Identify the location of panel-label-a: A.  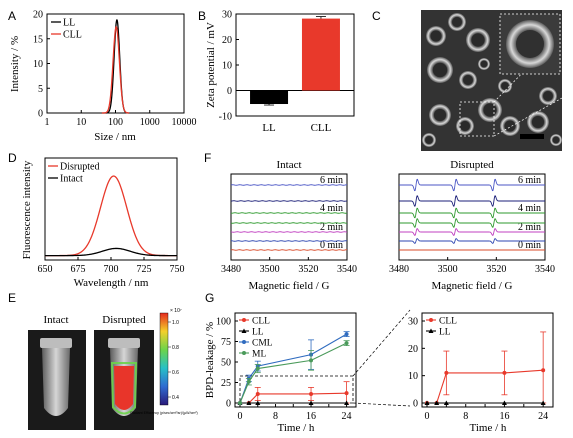
(12, 16).